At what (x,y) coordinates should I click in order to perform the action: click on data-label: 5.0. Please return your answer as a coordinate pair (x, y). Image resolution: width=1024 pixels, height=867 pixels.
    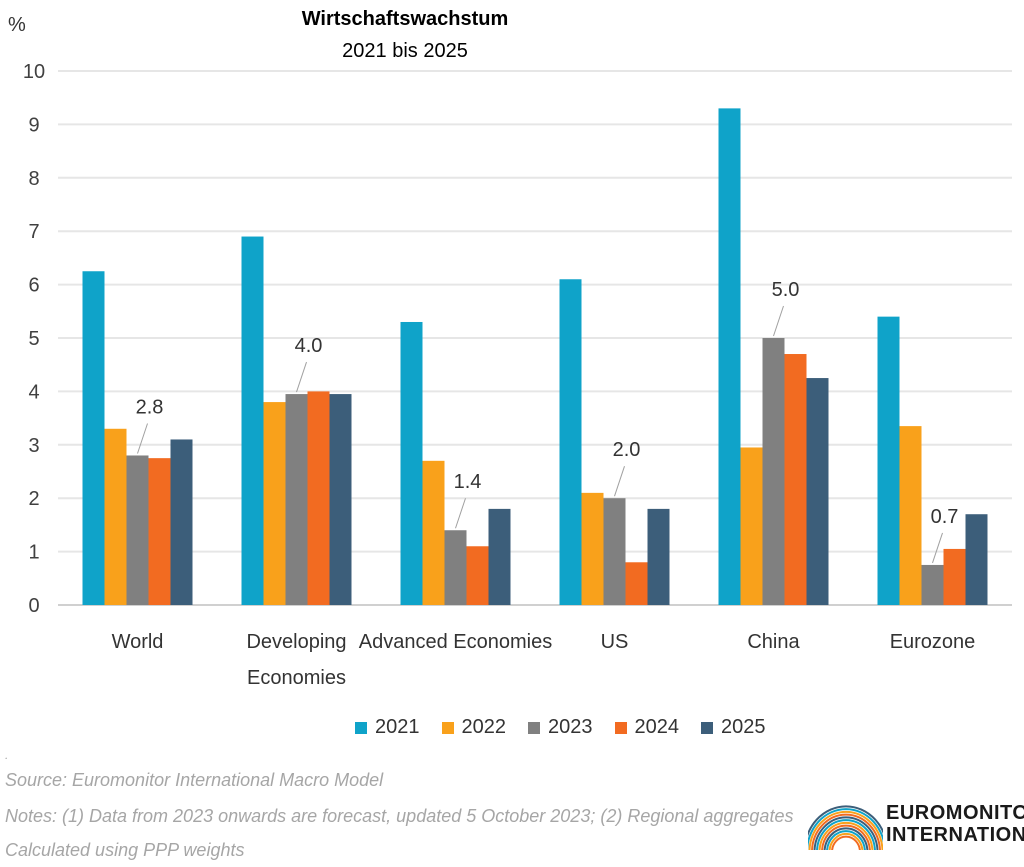
    Looking at the image, I should click on (786, 290).